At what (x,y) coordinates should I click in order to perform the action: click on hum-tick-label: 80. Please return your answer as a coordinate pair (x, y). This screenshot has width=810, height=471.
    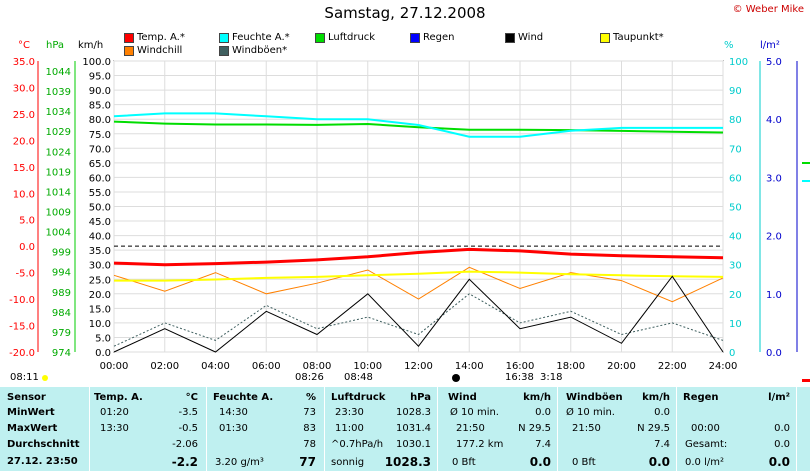
    Looking at the image, I should click on (735, 120).